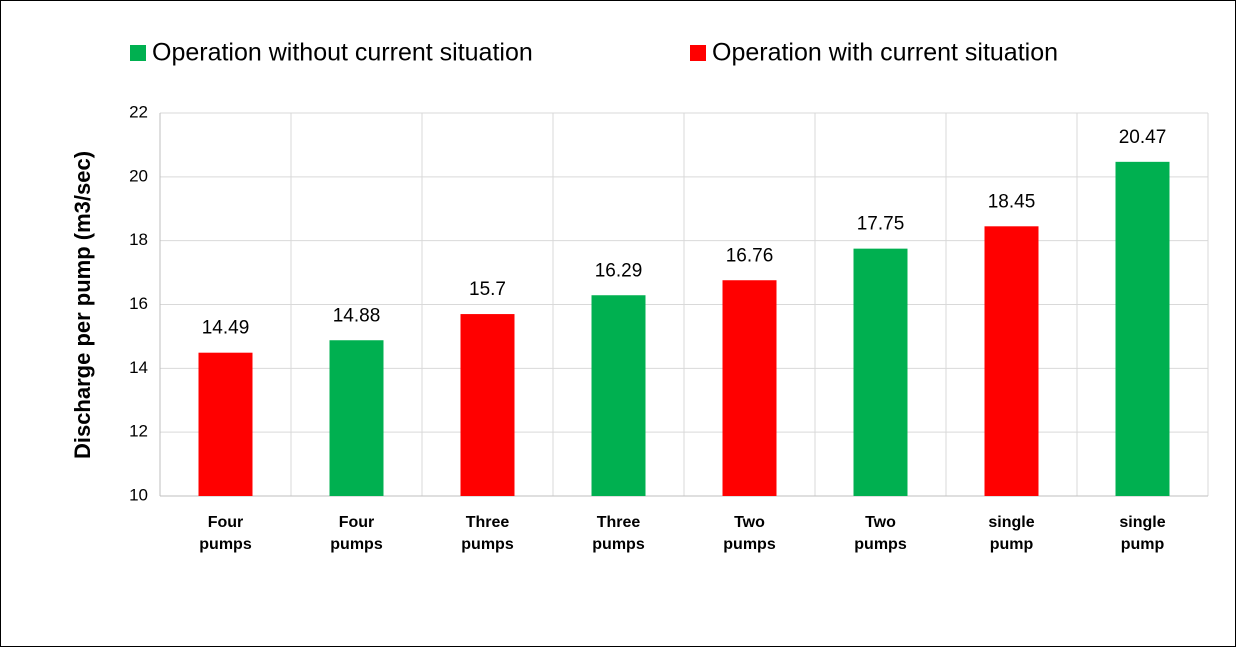 Image resolution: width=1236 pixels, height=647 pixels. What do you see at coordinates (138, 175) in the screenshot?
I see `y-tick-label: 20` at bounding box center [138, 175].